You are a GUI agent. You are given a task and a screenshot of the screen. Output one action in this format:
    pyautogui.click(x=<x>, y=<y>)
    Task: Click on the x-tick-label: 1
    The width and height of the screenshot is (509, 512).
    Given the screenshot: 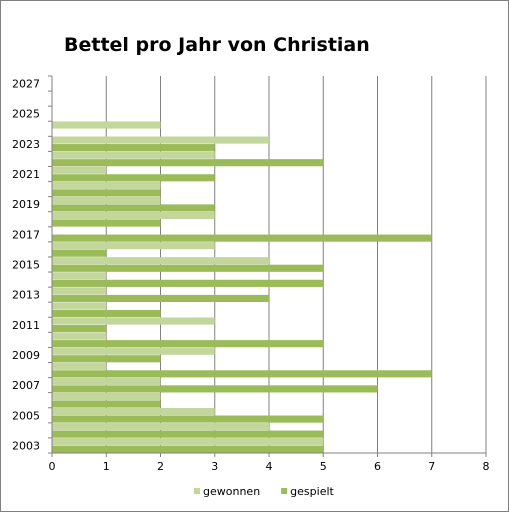 What is the action you would take?
    pyautogui.click(x=106, y=466)
    